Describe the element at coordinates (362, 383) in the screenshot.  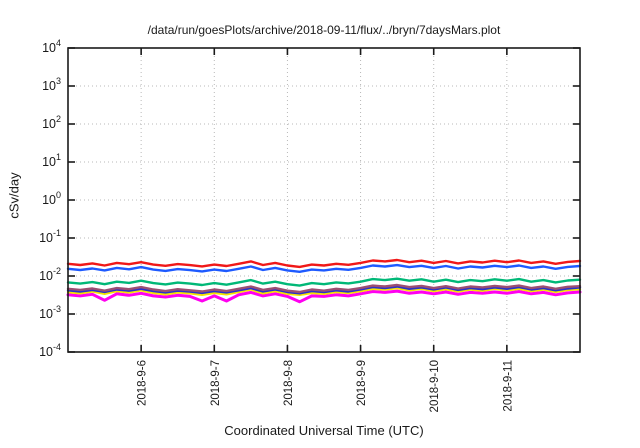
I see `x-tick-label: 2018-9-9` at that location.